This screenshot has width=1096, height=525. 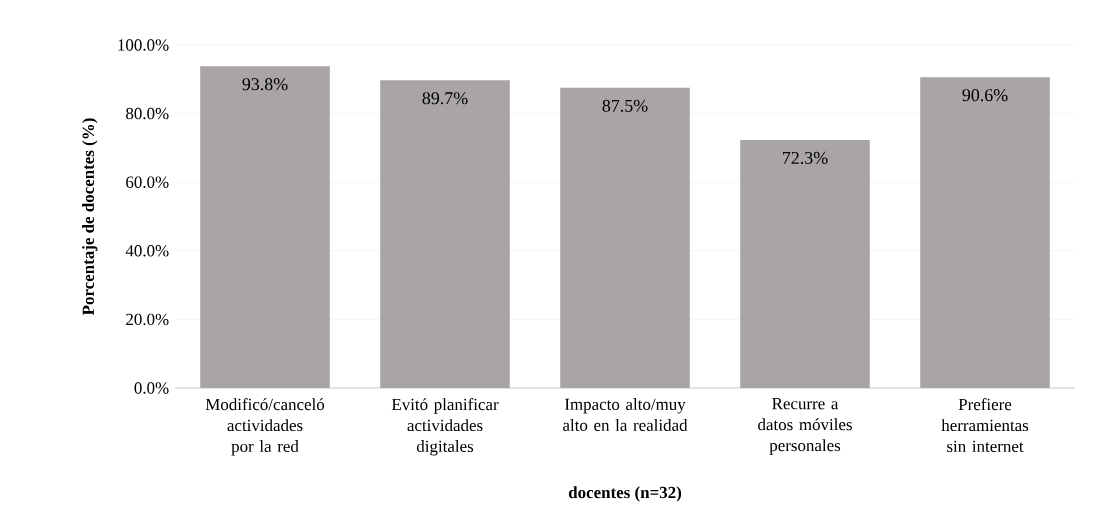 What do you see at coordinates (147, 319) in the screenshot?
I see `y-tick-label: 20.0%` at bounding box center [147, 319].